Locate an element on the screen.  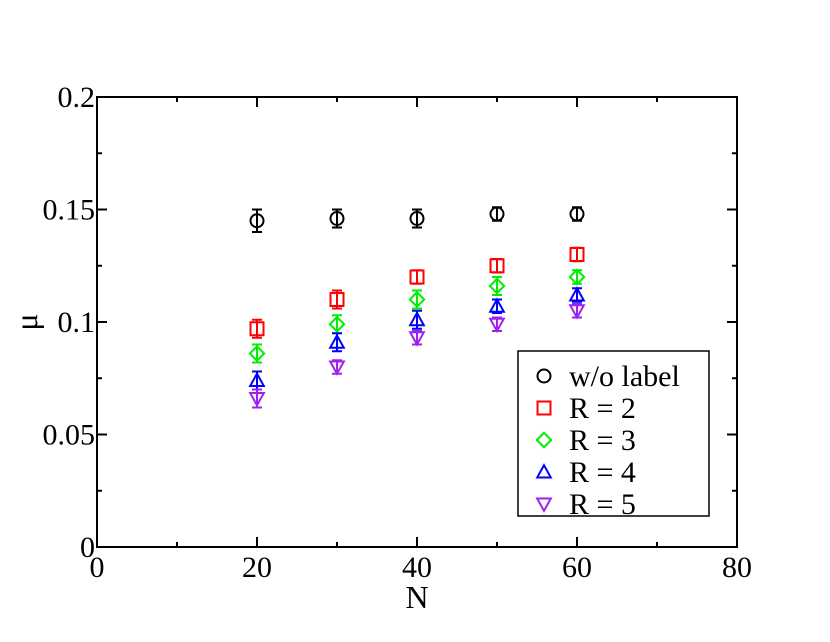
data-series is located at coordinates (417, 307).